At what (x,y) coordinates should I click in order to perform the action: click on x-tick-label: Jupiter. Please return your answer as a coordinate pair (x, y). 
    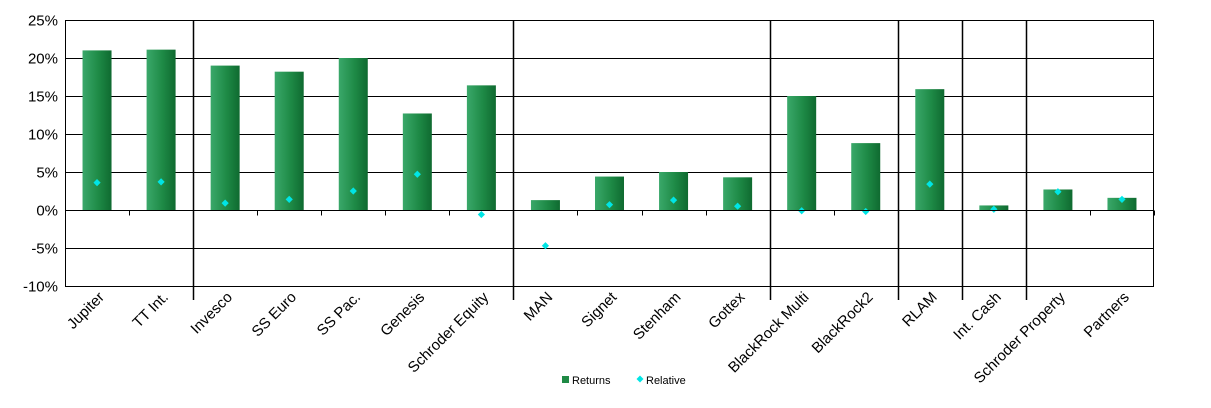
    Looking at the image, I should click on (86, 311).